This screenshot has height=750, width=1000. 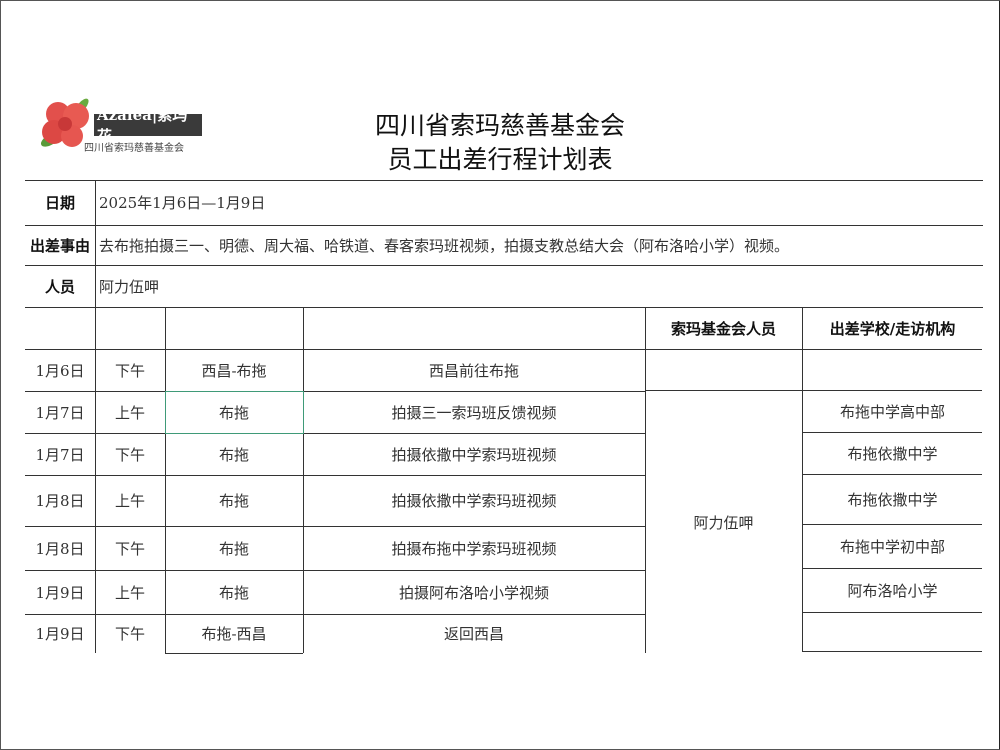 What do you see at coordinates (234, 370) in the screenshot?
I see `row-place: 西昌-布拖` at bounding box center [234, 370].